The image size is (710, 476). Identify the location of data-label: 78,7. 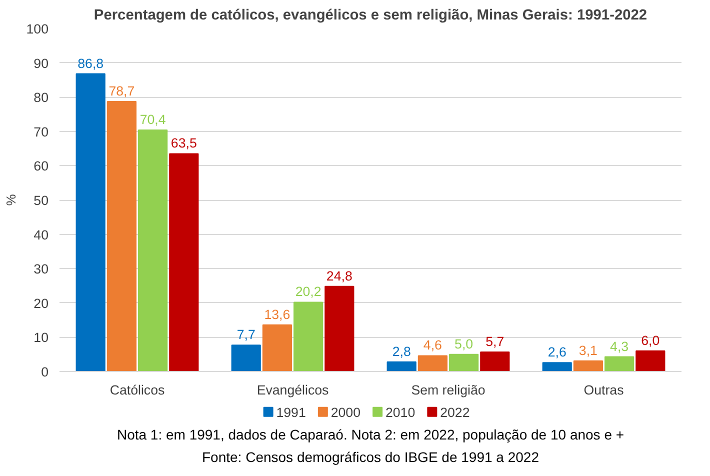
(121, 91).